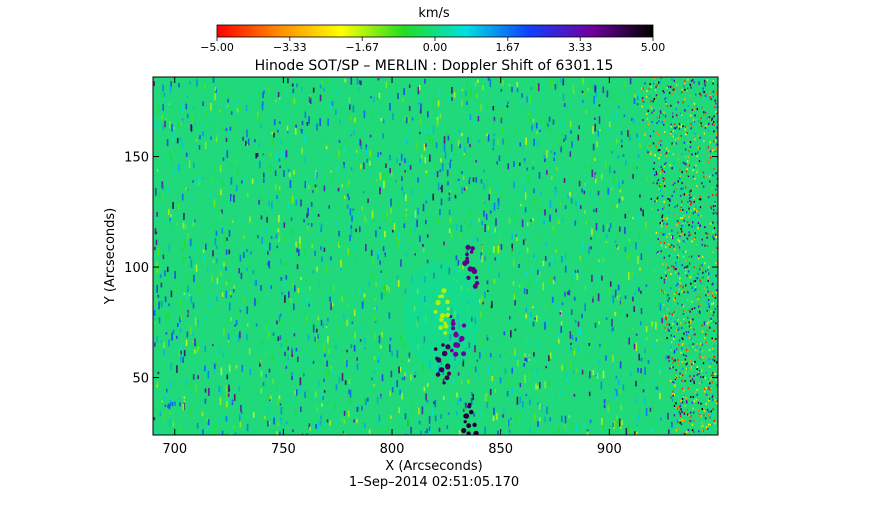 This screenshot has height=512, width=869. I want to click on y-axis-label: Y (Arcseconds), so click(110, 256).